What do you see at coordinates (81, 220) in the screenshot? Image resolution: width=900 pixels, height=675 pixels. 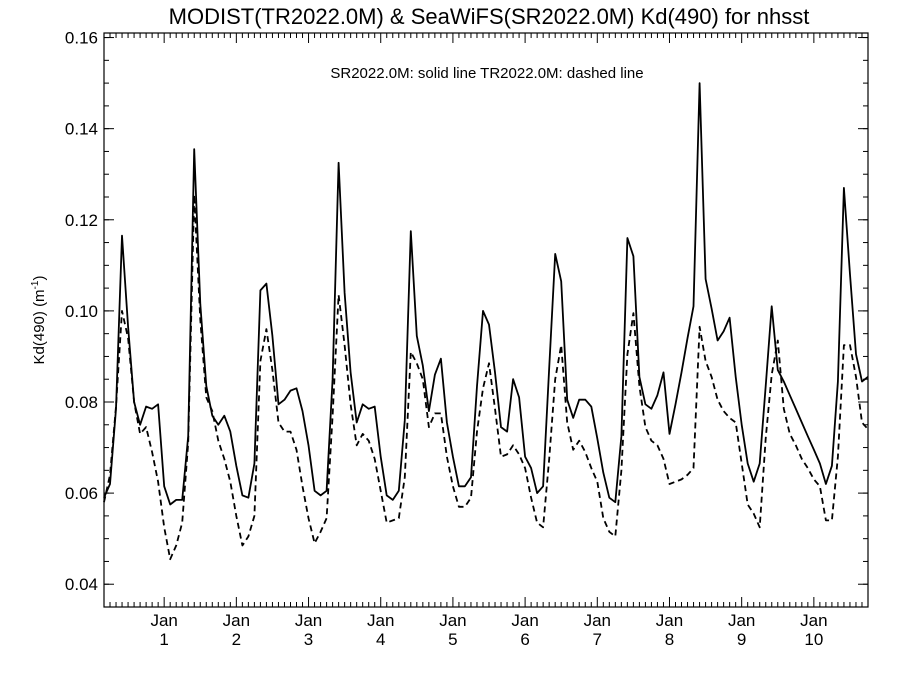 I see `y-tick-label: 0.12` at bounding box center [81, 220].